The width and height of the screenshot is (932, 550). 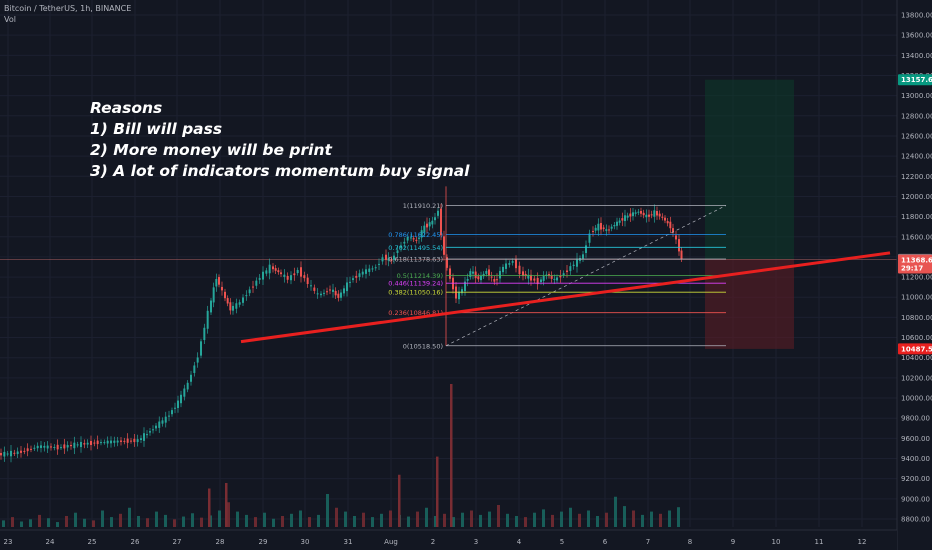 What do you see at coordinates (915, 459) in the screenshot?
I see `price-axis-label: 9400.00` at bounding box center [915, 459].